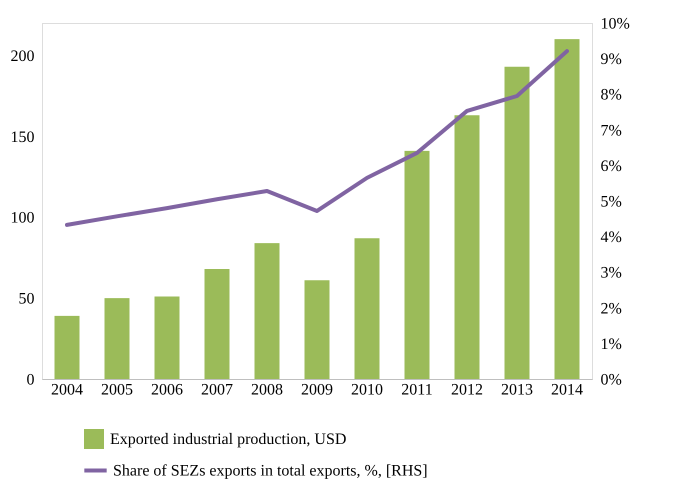 The width and height of the screenshot is (688, 489). Describe the element at coordinates (67, 390) in the screenshot. I see `x-tick-label: 2004` at that location.